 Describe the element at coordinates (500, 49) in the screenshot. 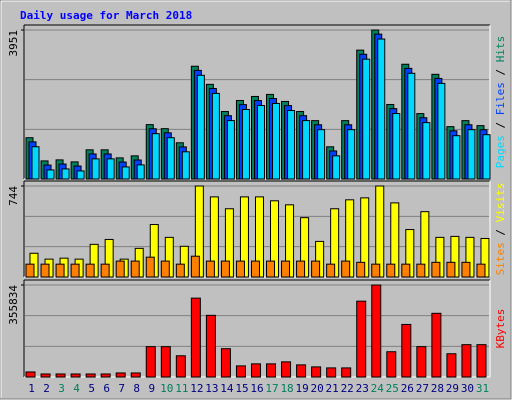

I see `legend-entry: Hits` at that location.